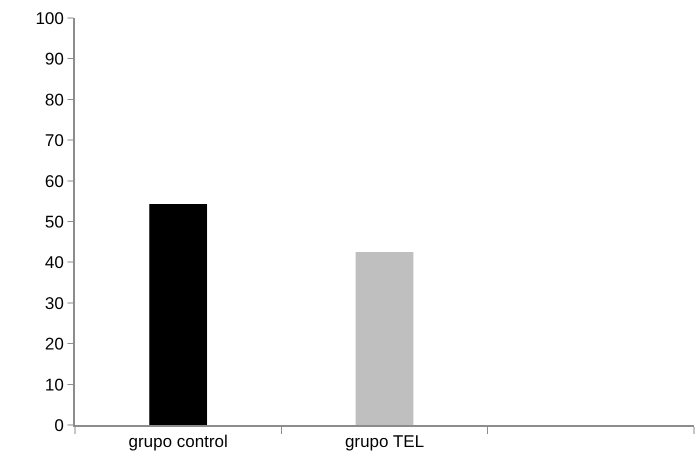 This screenshot has width=696, height=475. I want to click on y-tick-label: 10, so click(54, 384).